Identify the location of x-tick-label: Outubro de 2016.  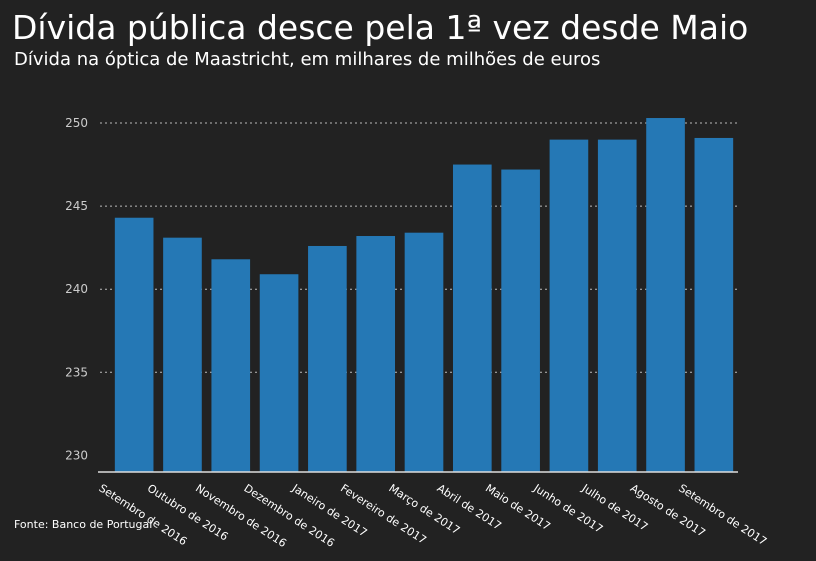
(188, 513).